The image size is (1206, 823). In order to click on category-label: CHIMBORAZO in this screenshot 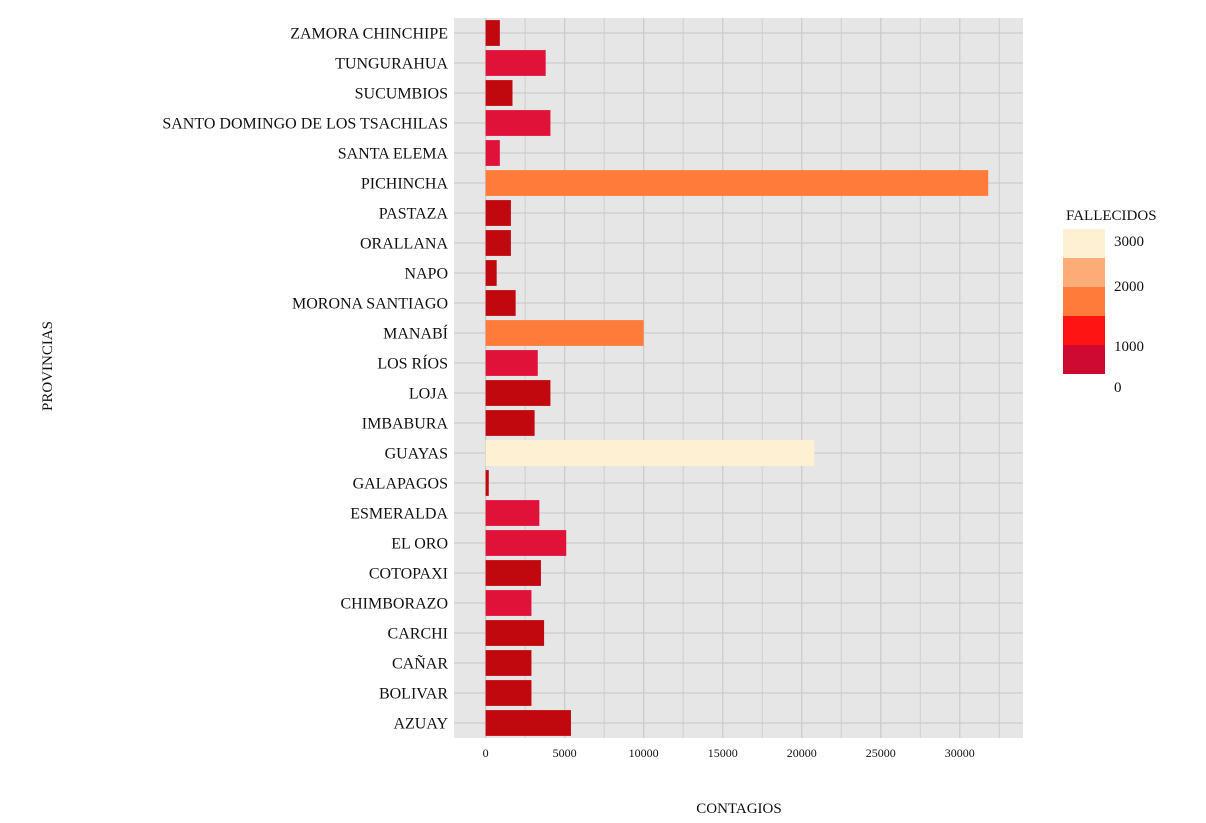, I will do `click(394, 604)`.